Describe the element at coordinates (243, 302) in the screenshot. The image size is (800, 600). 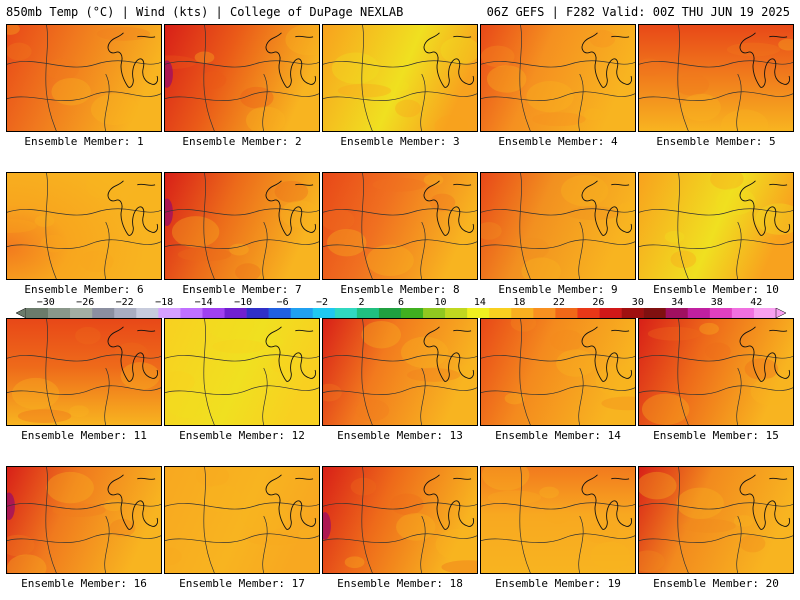
I see `colorbar-tick-label: −10` at that location.